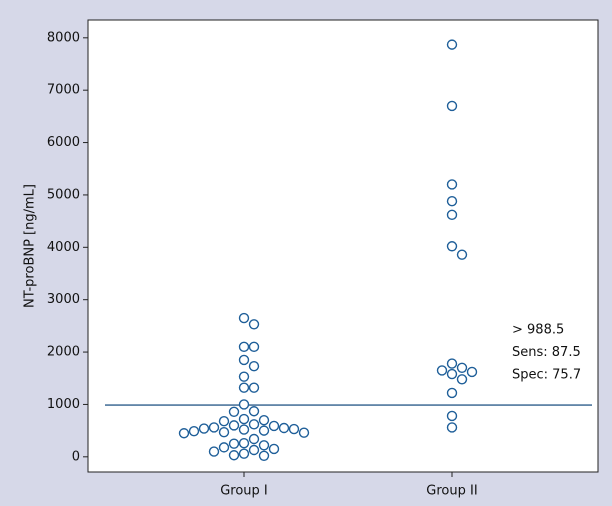 This screenshot has height=506, width=612. What do you see at coordinates (63, 404) in the screenshot?
I see `y-tick-label: 1000` at bounding box center [63, 404].